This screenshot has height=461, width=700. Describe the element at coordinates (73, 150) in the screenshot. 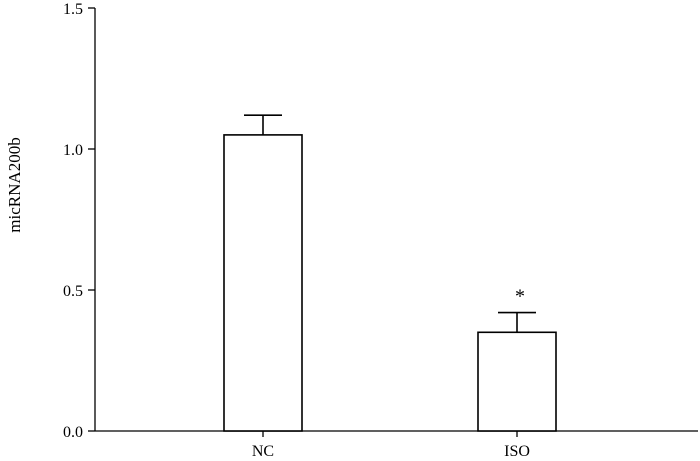

I see `y-tick-label-2: 1.0` at that location.